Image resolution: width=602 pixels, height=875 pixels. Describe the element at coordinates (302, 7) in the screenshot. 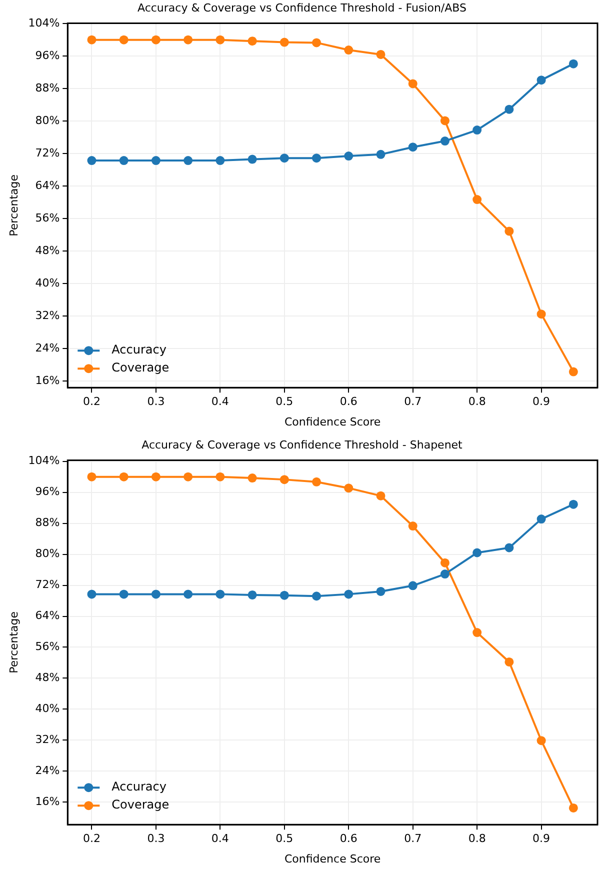

I see `chart-title: Accuracy & Coverage vs Confidence Threshold - Fusion/ABS` at that location.